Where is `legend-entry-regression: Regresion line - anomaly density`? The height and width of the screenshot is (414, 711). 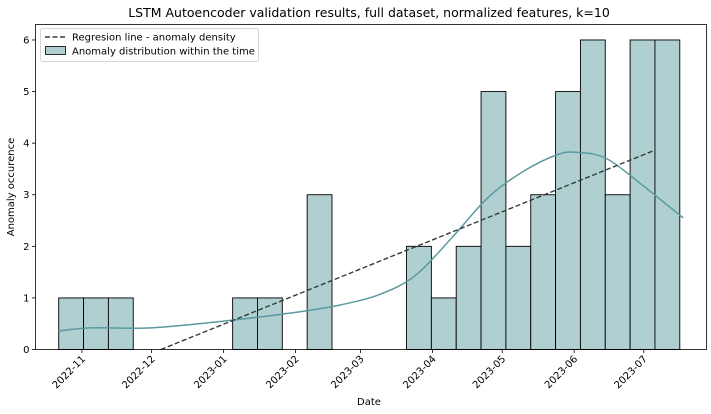
legend-entry-regression: Regresion line - anomaly density is located at coordinates (154, 38).